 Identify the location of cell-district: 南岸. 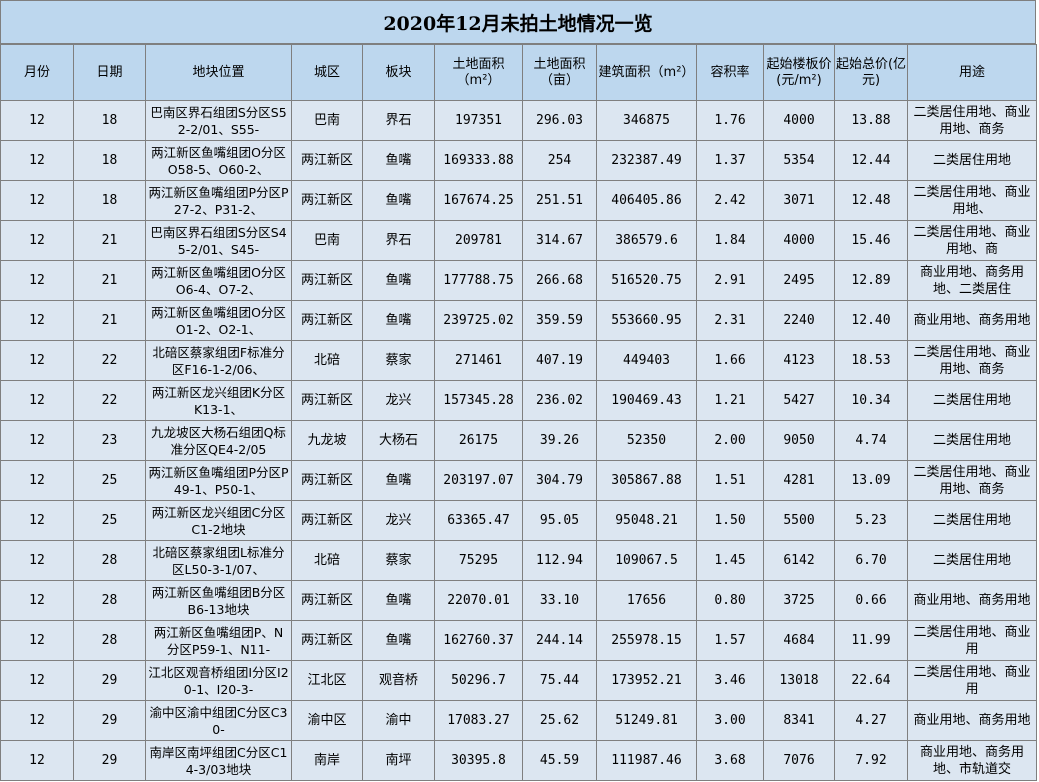
(327, 760).